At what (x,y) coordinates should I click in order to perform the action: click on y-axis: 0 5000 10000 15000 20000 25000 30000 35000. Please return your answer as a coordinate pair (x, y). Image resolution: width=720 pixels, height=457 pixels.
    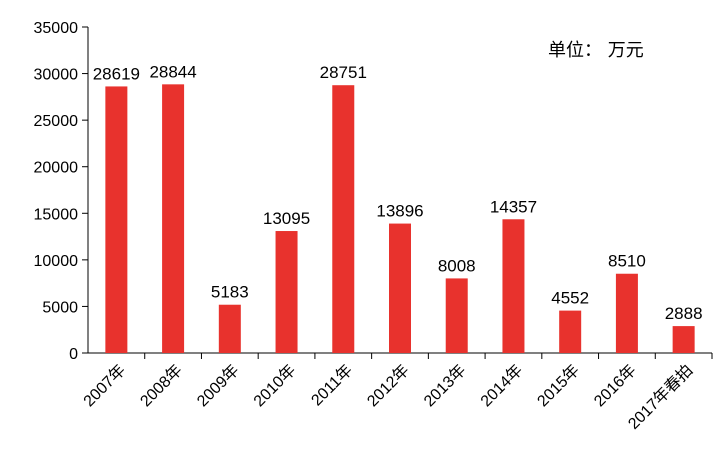
    Looking at the image, I should click on (61, 191).